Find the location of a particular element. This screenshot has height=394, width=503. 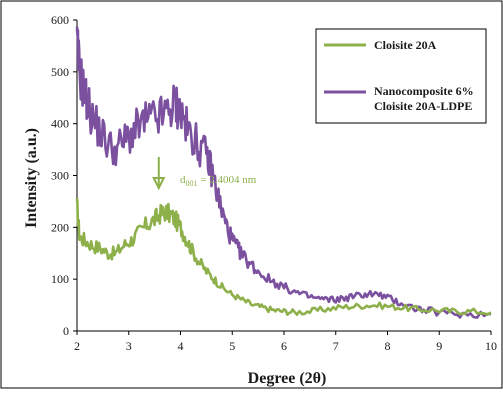

y-tick-label-4: 400 is located at coordinates (60, 124).